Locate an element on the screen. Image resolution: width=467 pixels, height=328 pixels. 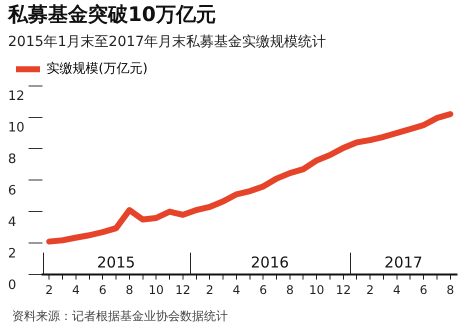
chart-subtitle: 2015年1月末至2017年月末私募基金实缴规模统计 is located at coordinates (167, 42).